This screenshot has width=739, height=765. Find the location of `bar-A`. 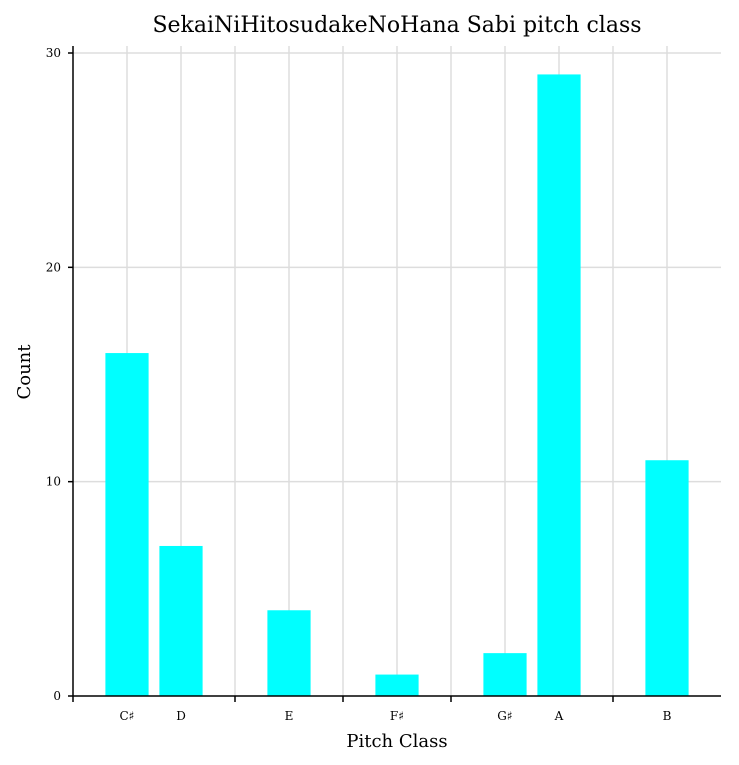

bar-A is located at coordinates (559, 385).